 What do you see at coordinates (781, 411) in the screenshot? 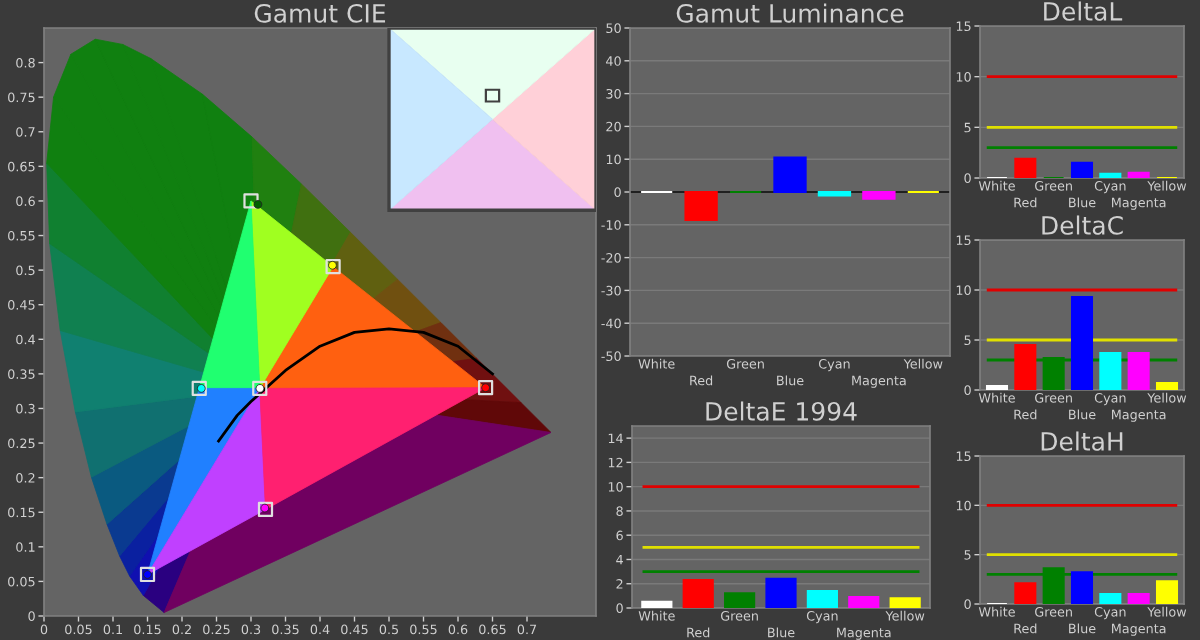
I see `chart-title: DeltaE 1994` at bounding box center [781, 411].